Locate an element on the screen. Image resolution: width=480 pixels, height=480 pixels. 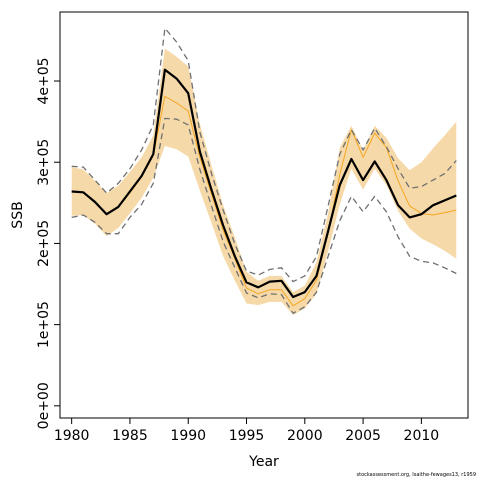
x-tick-label: 1980 is located at coordinates (72, 436).